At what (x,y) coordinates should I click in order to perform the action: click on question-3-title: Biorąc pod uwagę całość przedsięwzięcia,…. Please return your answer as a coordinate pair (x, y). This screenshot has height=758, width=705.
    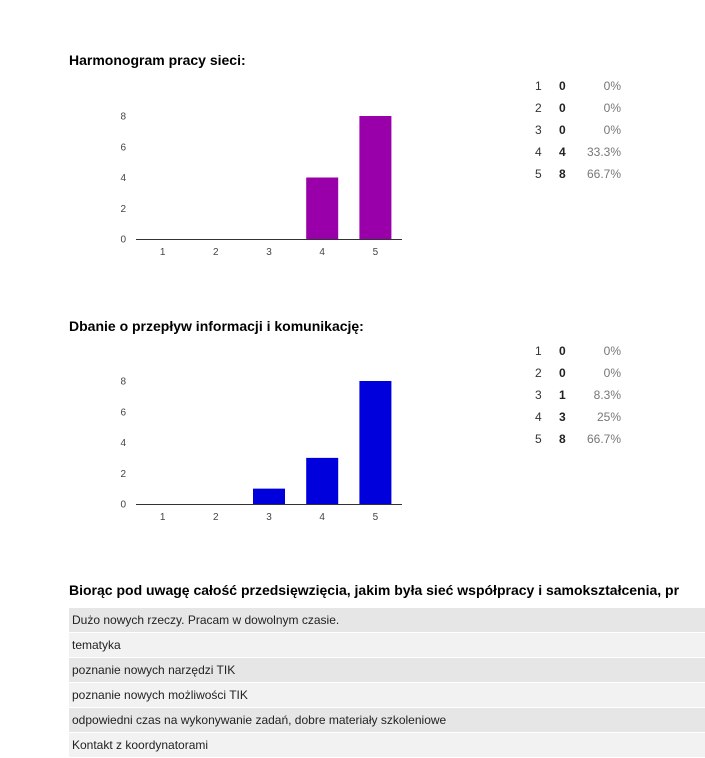
    Looking at the image, I should click on (374, 590).